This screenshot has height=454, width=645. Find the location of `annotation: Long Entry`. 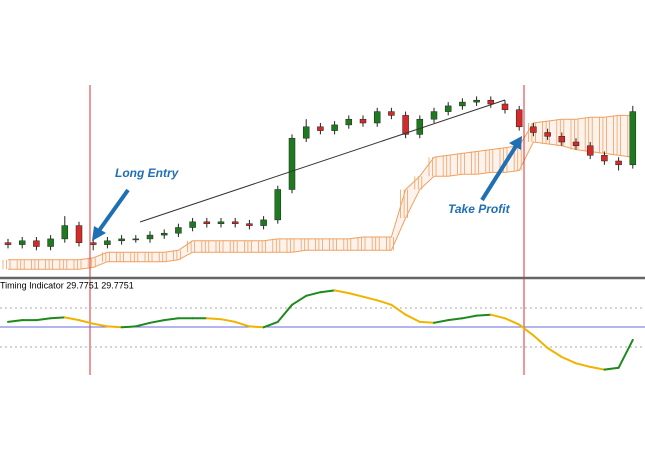

annotation: Long Entry is located at coordinates (147, 173).